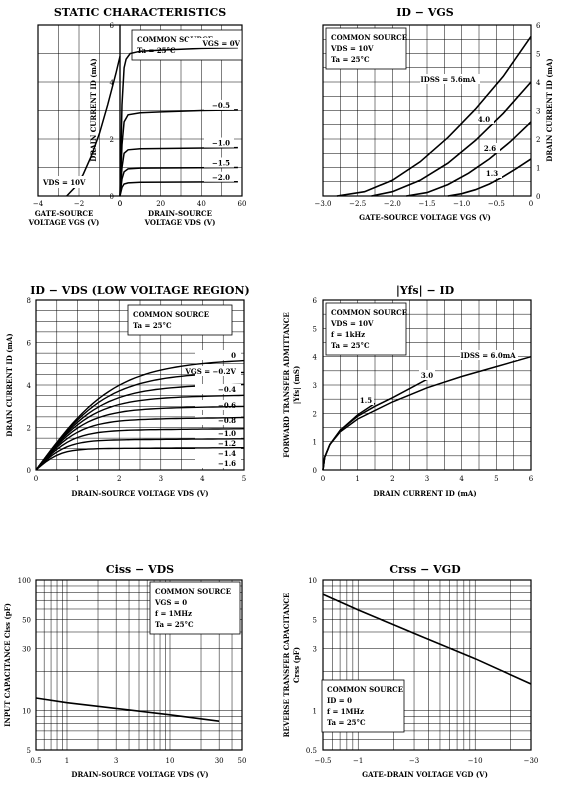 Image resolution: width=561 pixels, height=788 pixels. I want to click on y-axis-label: FORWARD TRANSFER ADMITTANCE, so click(286, 384).